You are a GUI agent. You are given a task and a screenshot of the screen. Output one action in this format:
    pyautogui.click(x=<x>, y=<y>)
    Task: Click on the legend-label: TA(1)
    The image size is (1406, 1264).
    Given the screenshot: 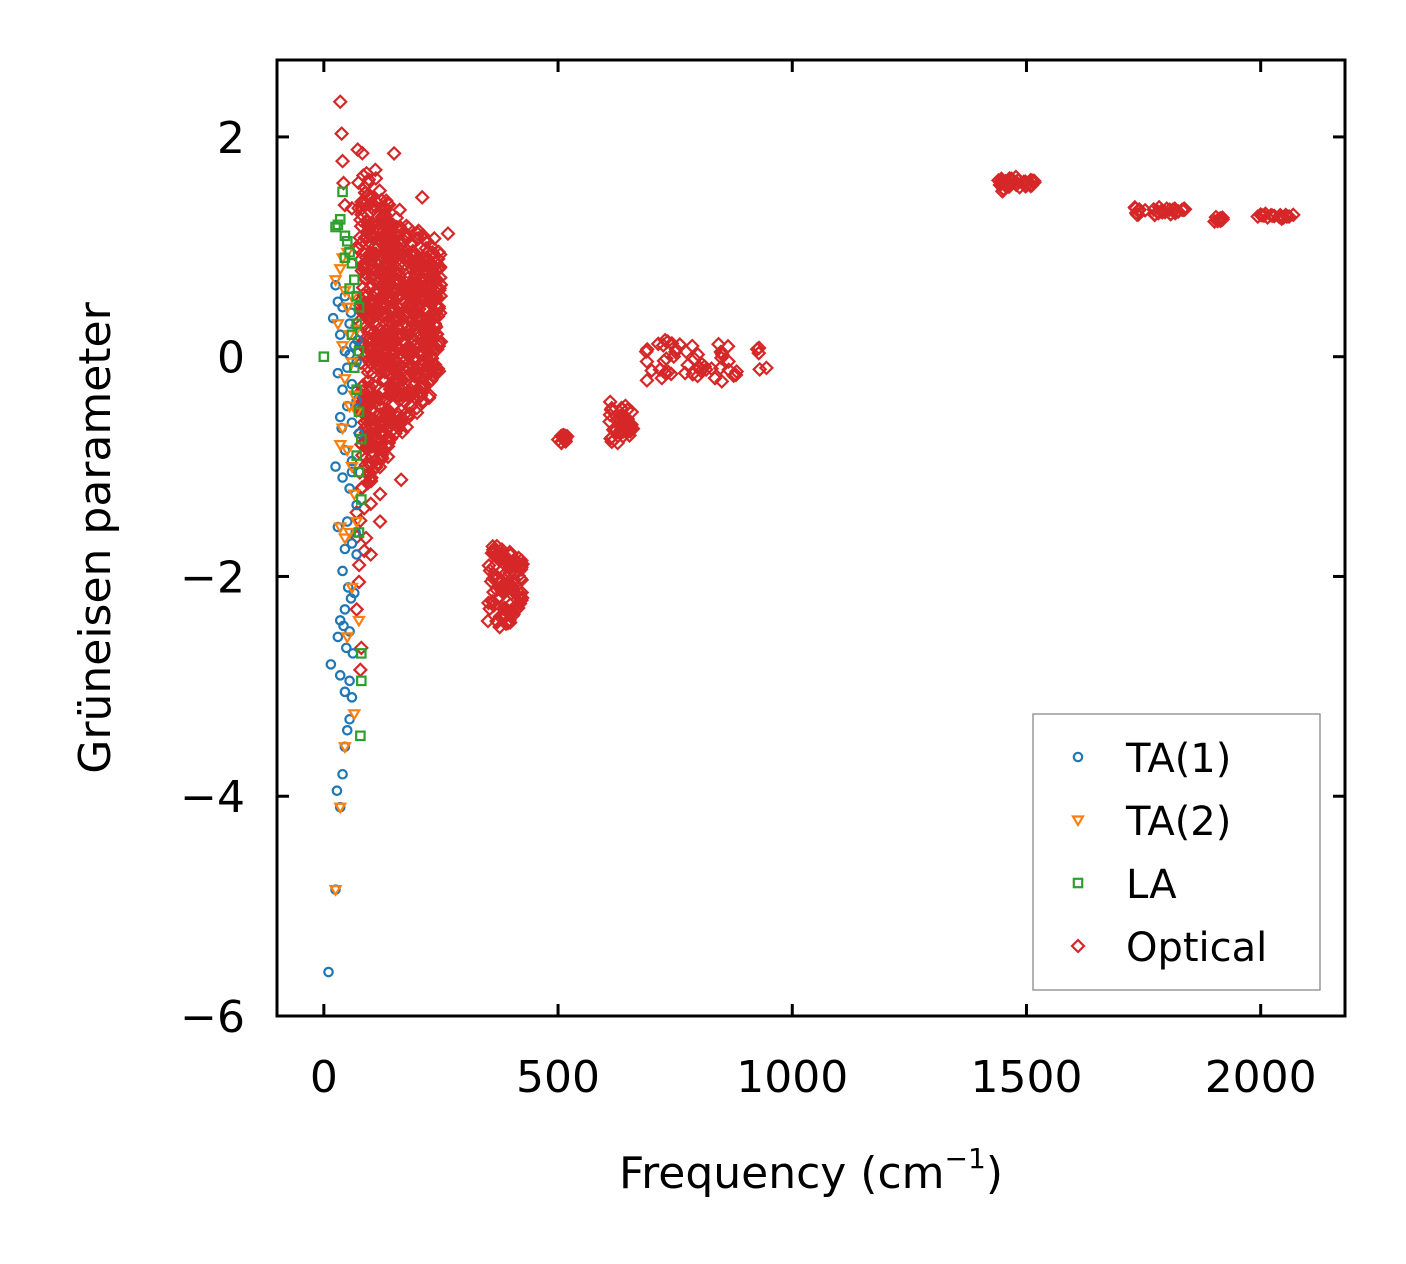 What is the action you would take?
    pyautogui.click(x=1178, y=759)
    